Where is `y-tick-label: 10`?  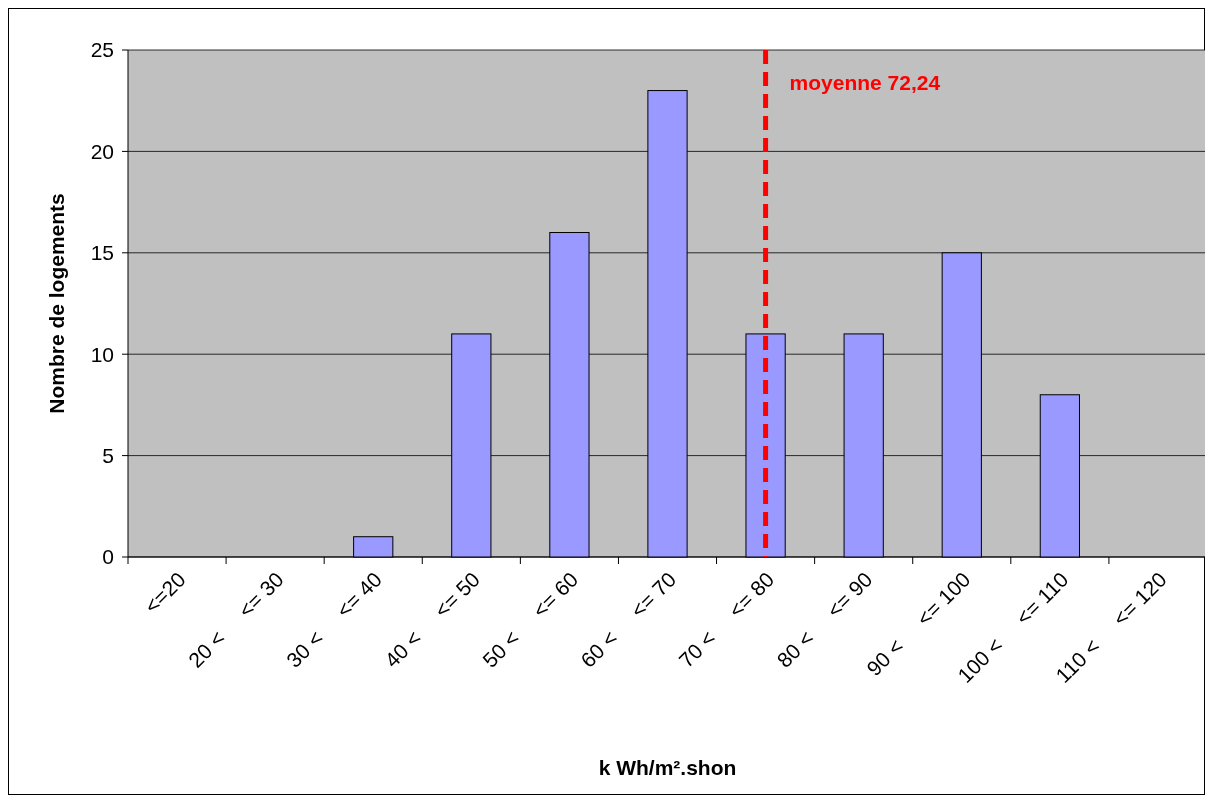 y-tick-label: 10 is located at coordinates (102, 354).